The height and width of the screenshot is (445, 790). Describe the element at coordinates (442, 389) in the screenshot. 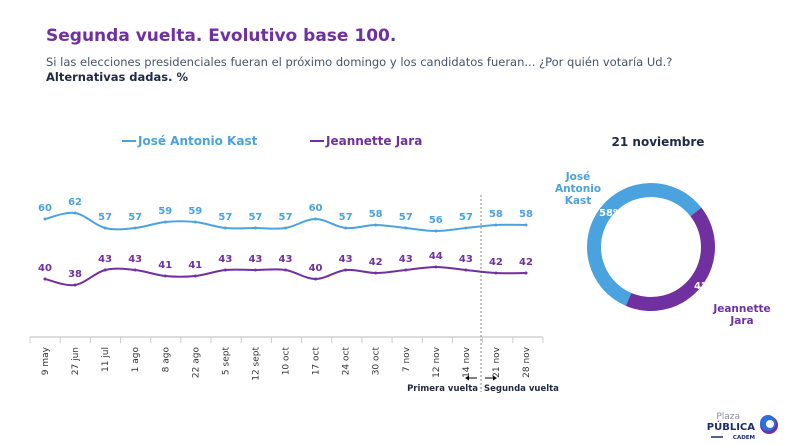

I see `annotation-primera: Primera vuelta` at that location.